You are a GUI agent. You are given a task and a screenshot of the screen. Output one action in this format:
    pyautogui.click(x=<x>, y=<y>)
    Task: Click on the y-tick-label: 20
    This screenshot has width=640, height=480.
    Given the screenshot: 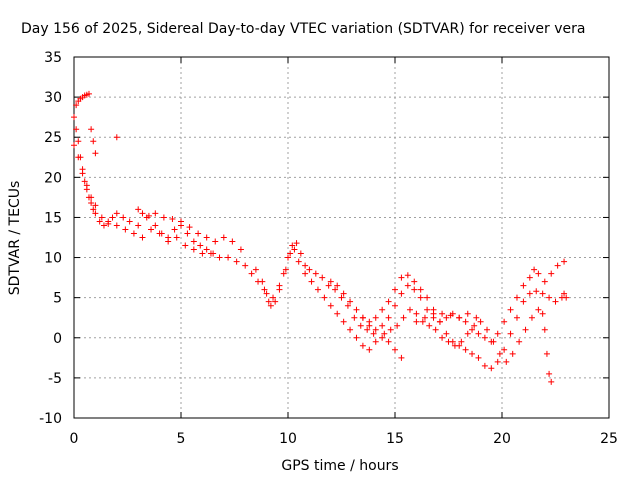 What is the action you would take?
    pyautogui.click(x=53, y=178)
    